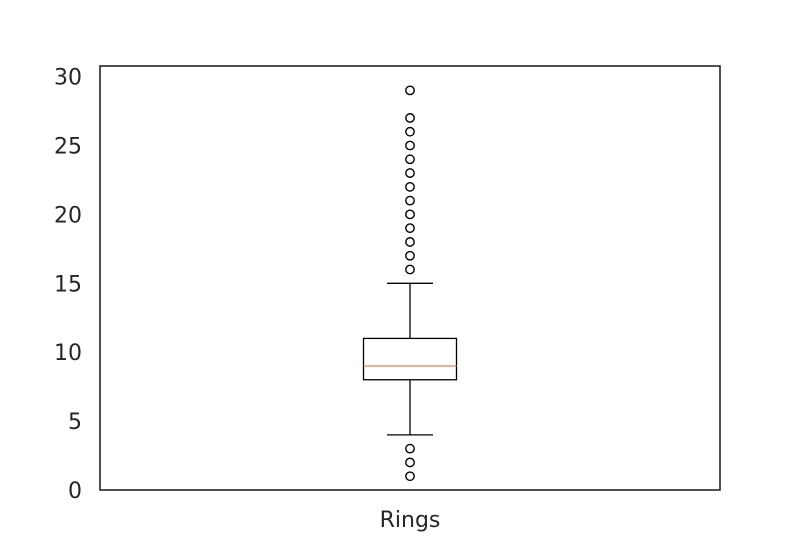 This screenshot has height=550, width=800. Describe the element at coordinates (68, 353) in the screenshot. I see `y-tick-label: 10` at that location.